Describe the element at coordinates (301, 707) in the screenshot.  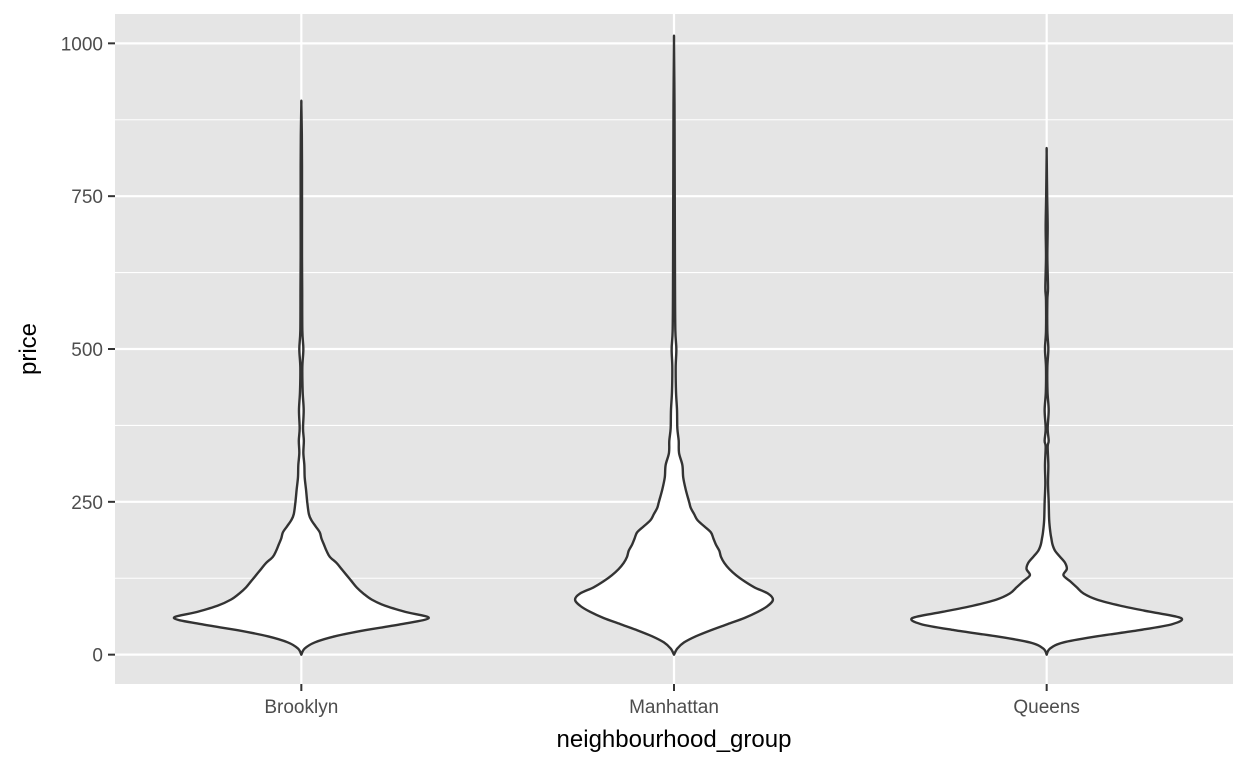
I see `x-tick-label: Brooklyn` at that location.